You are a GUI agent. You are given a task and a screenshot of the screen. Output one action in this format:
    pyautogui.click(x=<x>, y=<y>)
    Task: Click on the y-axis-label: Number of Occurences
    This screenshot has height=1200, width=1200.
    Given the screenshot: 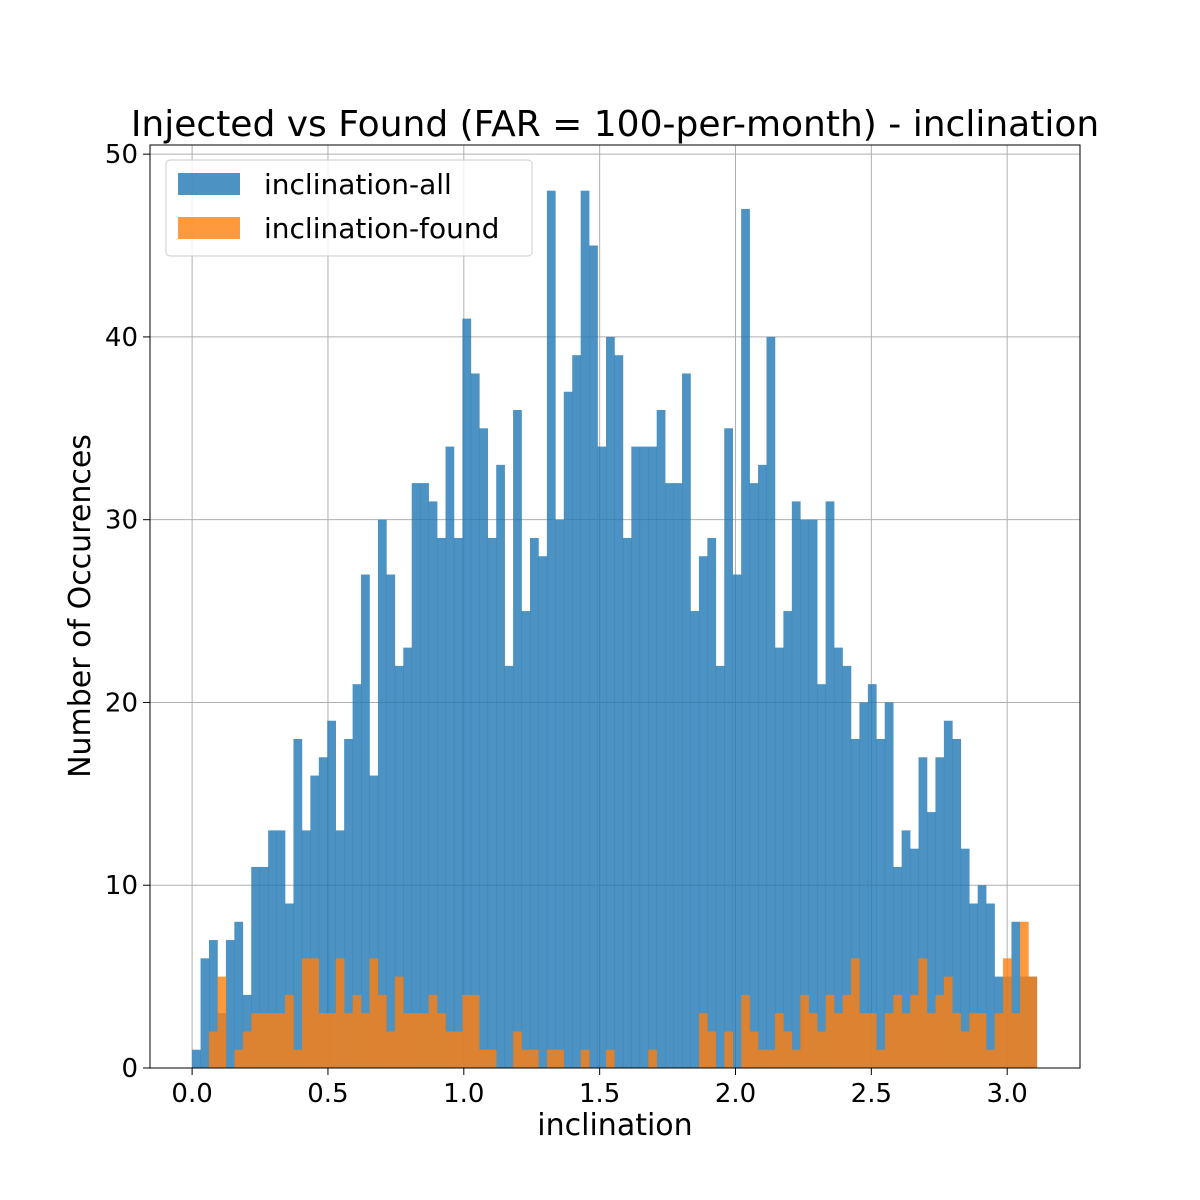 What is the action you would take?
    pyautogui.click(x=80, y=606)
    